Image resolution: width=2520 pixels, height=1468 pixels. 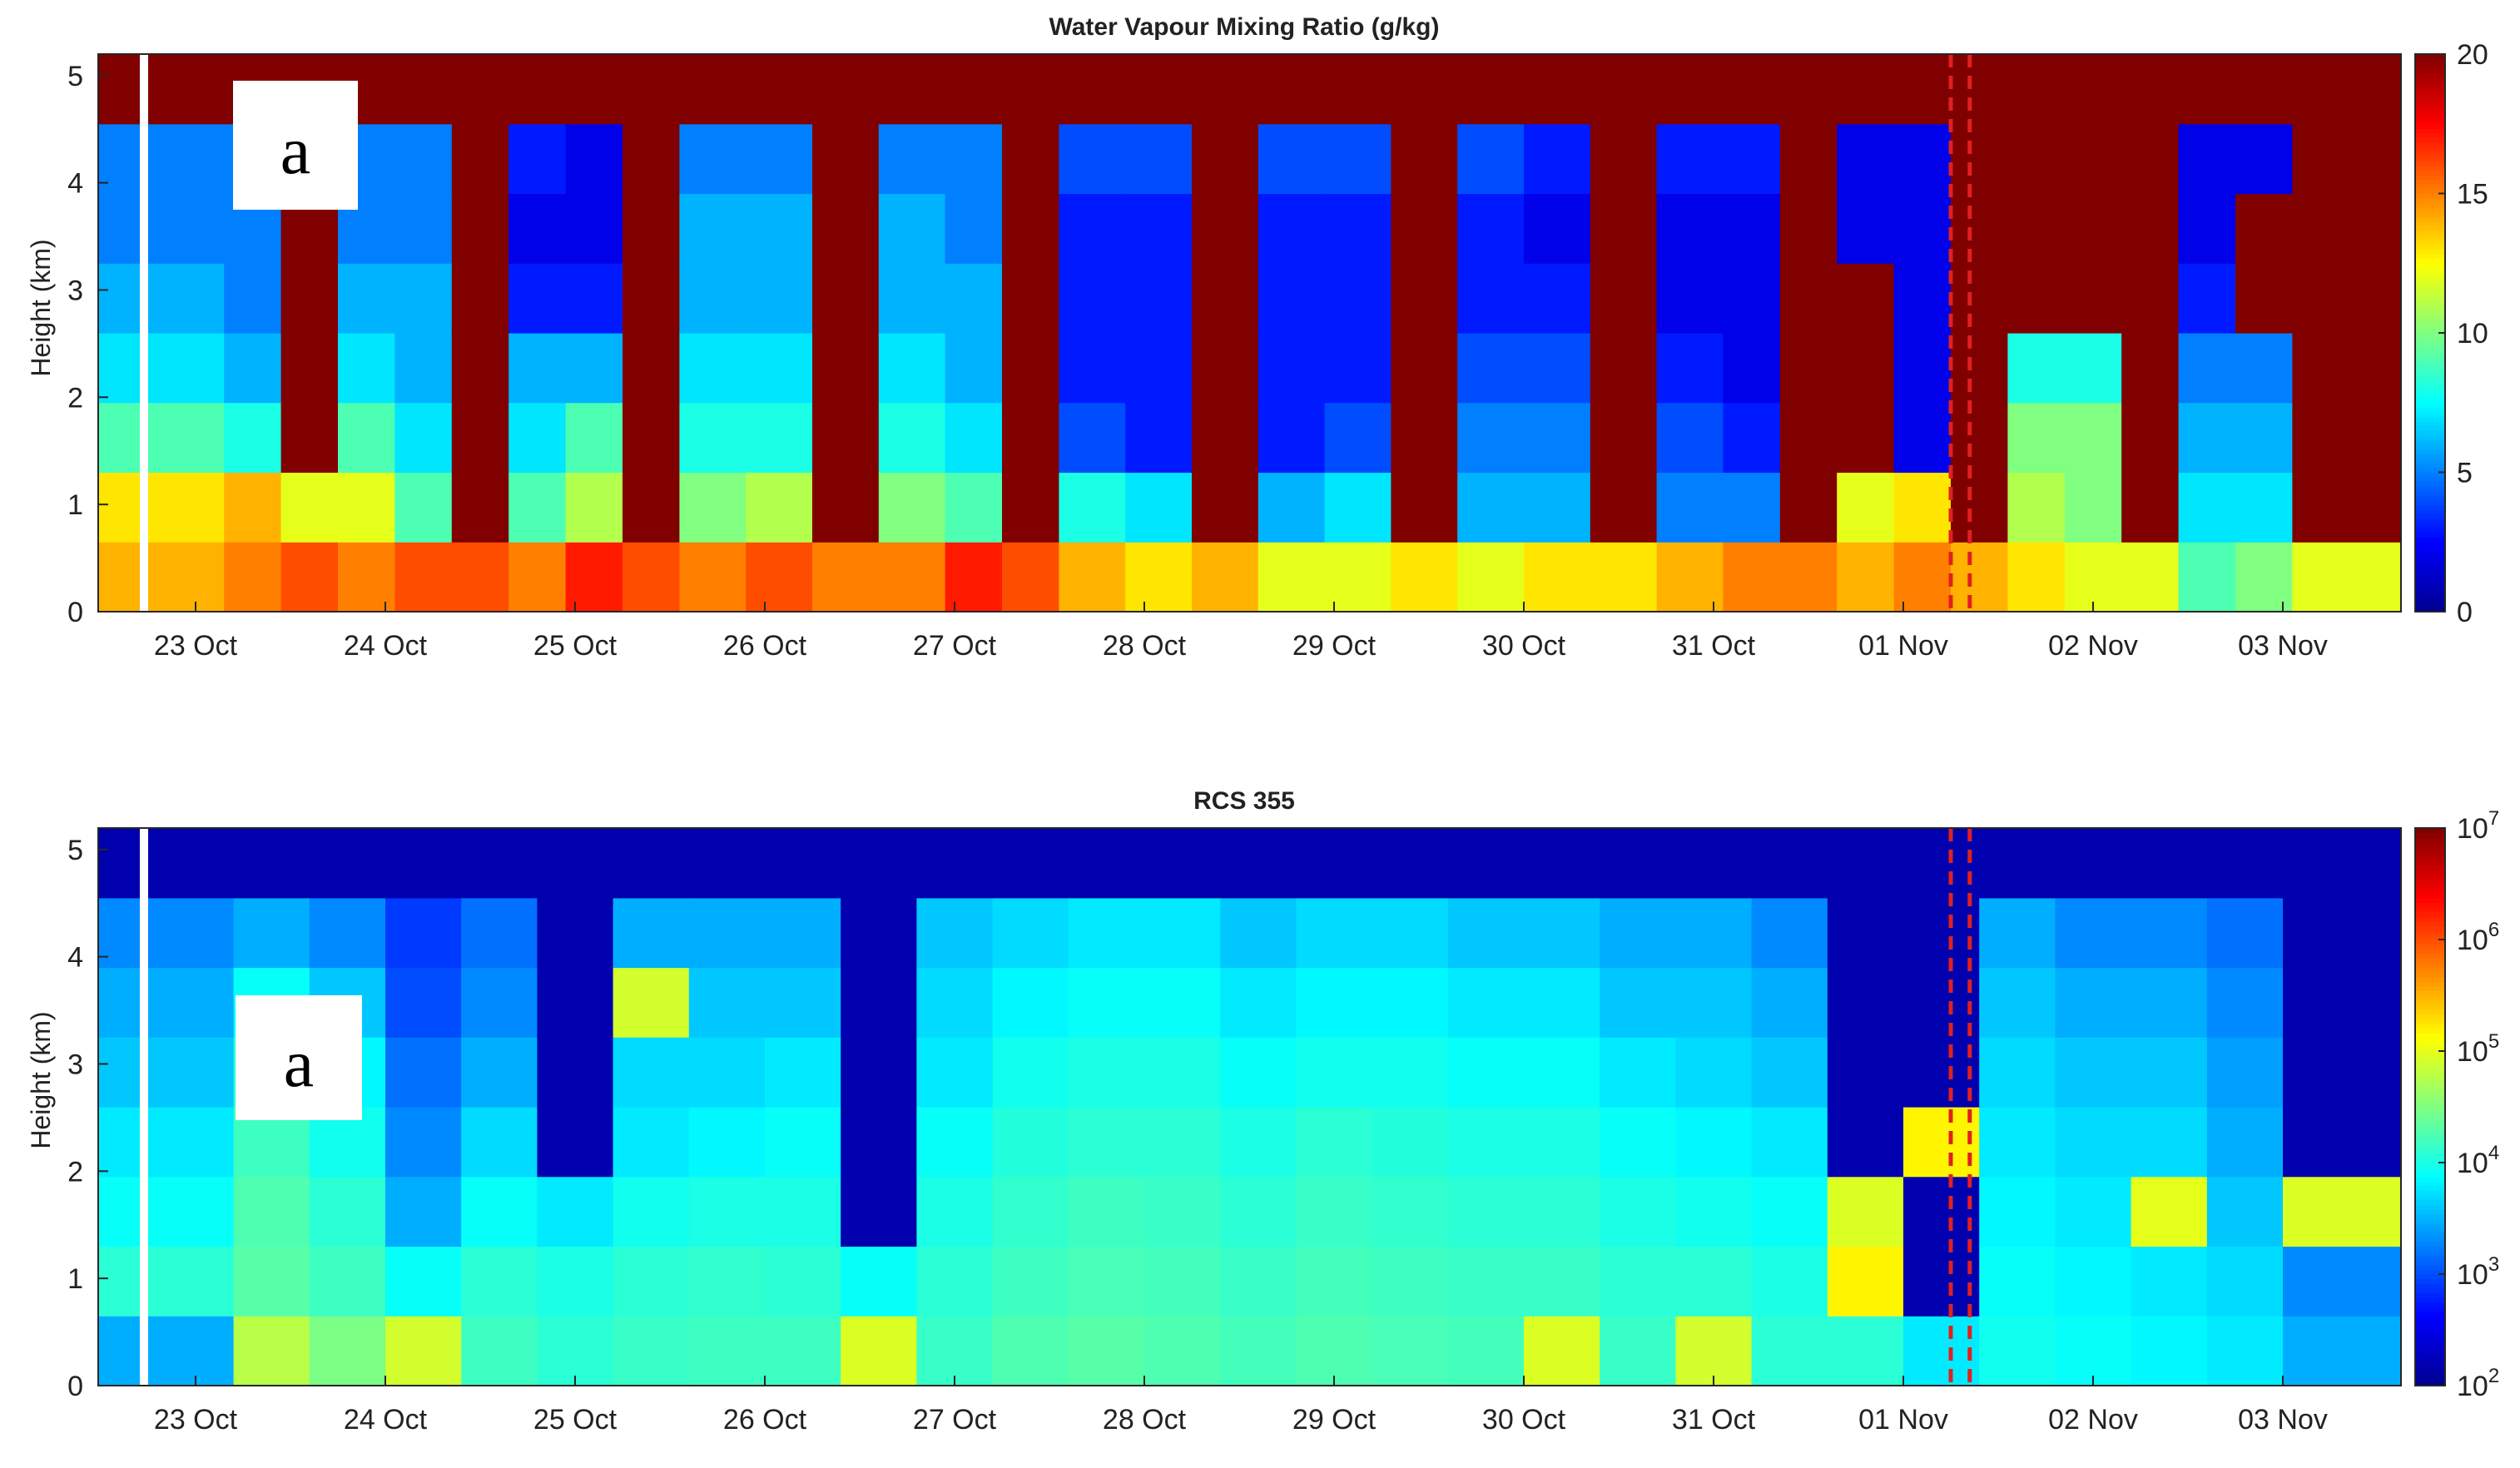 What do you see at coordinates (2478, 1383) in the screenshot?
I see `colorbar-tick-label: 10²` at bounding box center [2478, 1383].